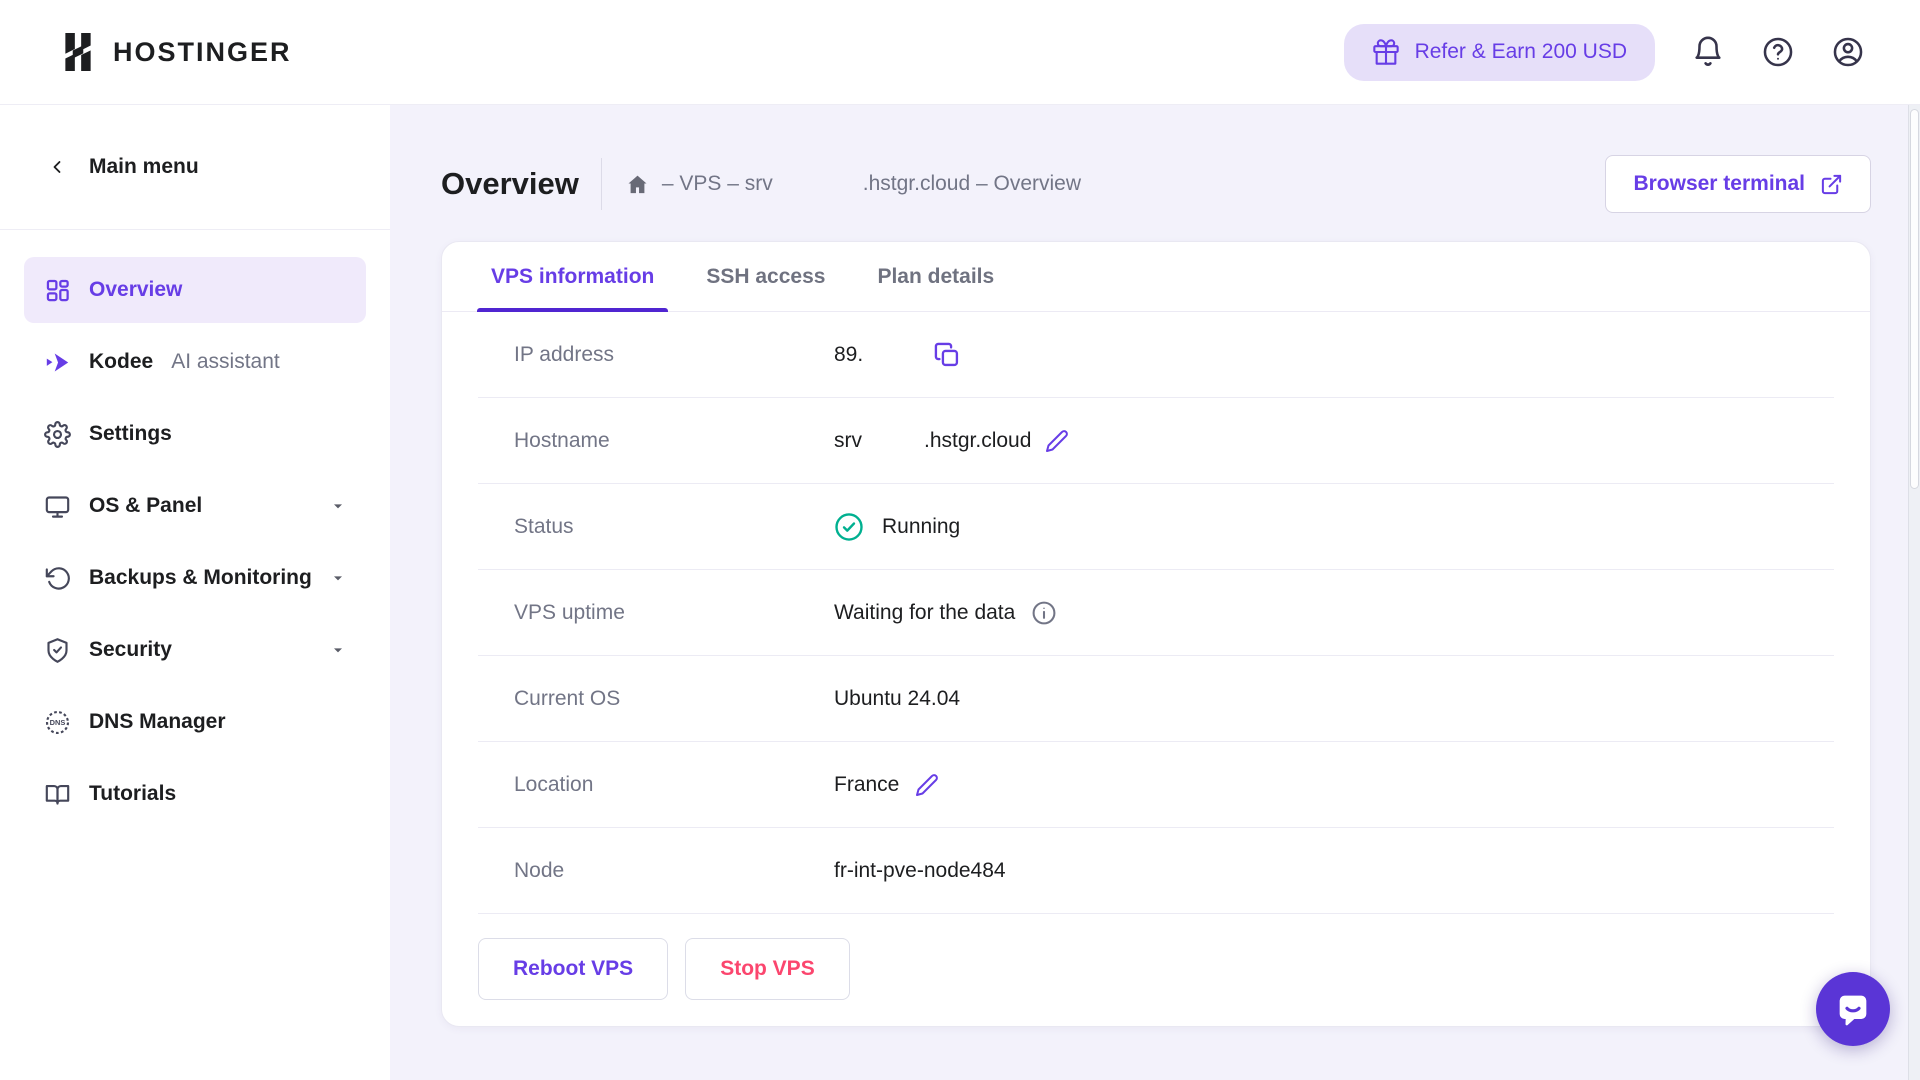  Describe the element at coordinates (225, 361) in the screenshot. I see `sidebar-item-sublabel: AI assistant` at that location.